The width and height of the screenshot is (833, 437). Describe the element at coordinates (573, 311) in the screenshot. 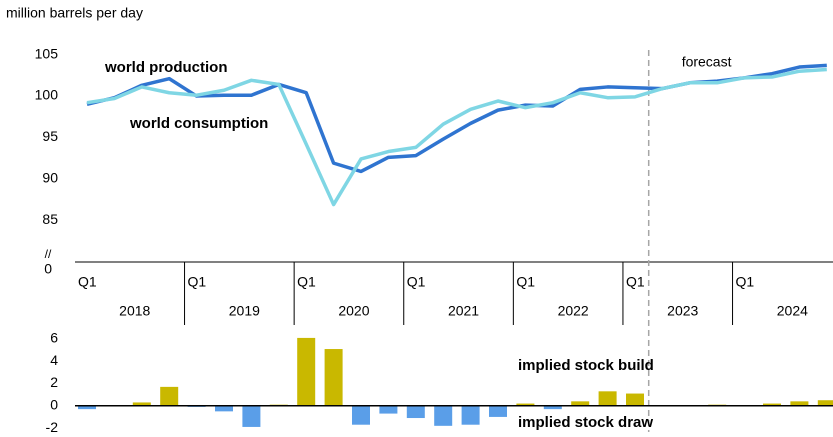

I see `year-label: 2022` at that location.